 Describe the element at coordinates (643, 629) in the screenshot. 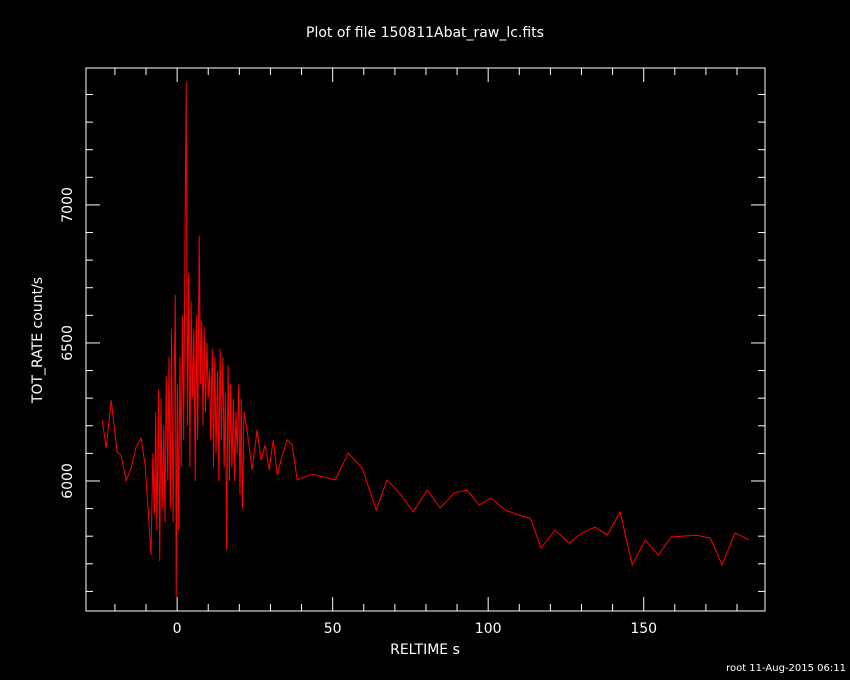

I see `x-tick-label: 150` at that location.